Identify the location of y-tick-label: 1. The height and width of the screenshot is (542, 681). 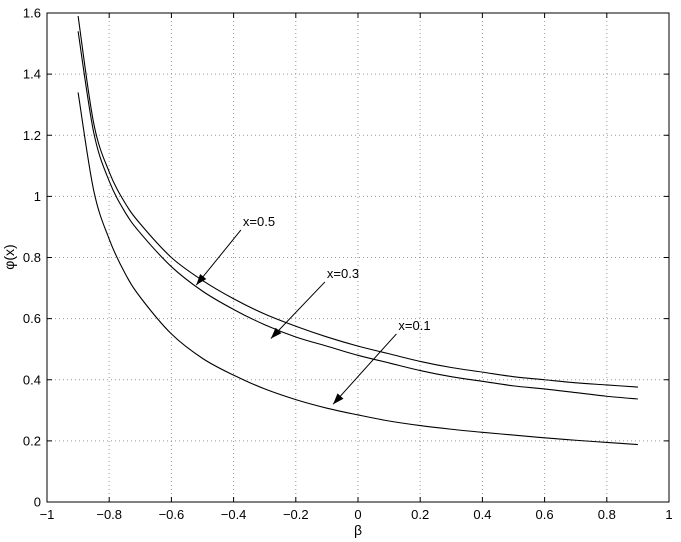
(37, 196).